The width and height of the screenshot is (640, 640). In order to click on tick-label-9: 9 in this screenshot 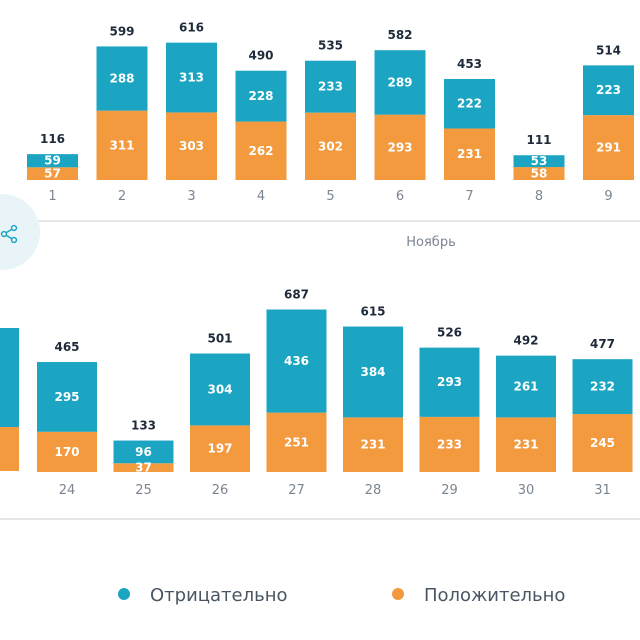, I will do `click(608, 196)`.